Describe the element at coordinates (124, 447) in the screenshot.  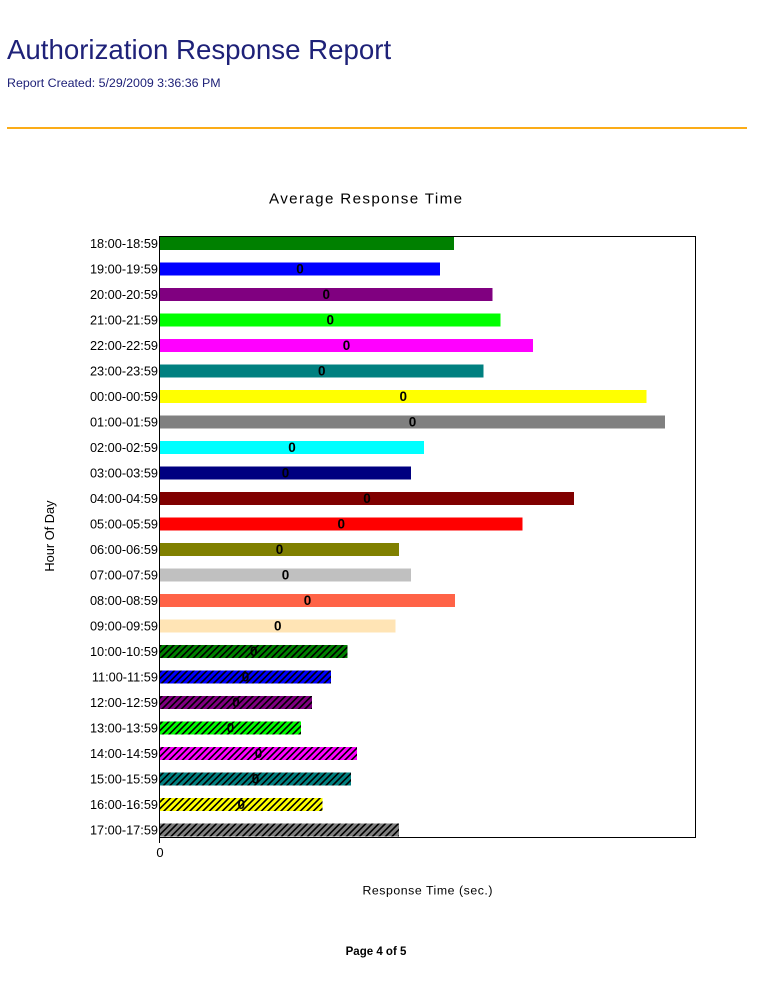
I see `svg-text: 02:00-02:59` at that location.